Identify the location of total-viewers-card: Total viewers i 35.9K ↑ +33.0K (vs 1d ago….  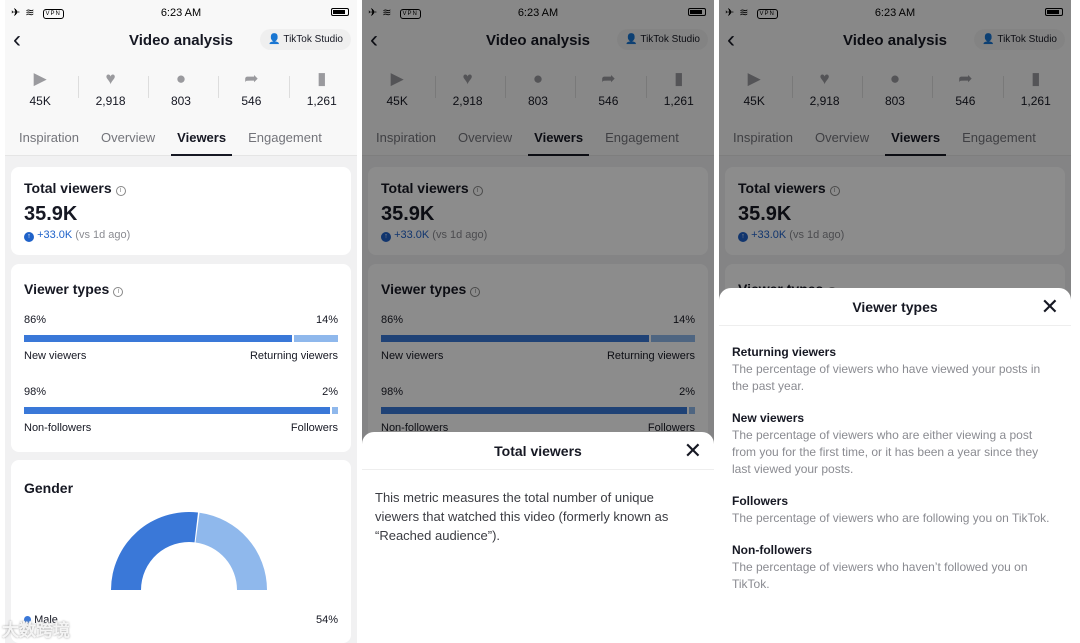
(895, 211).